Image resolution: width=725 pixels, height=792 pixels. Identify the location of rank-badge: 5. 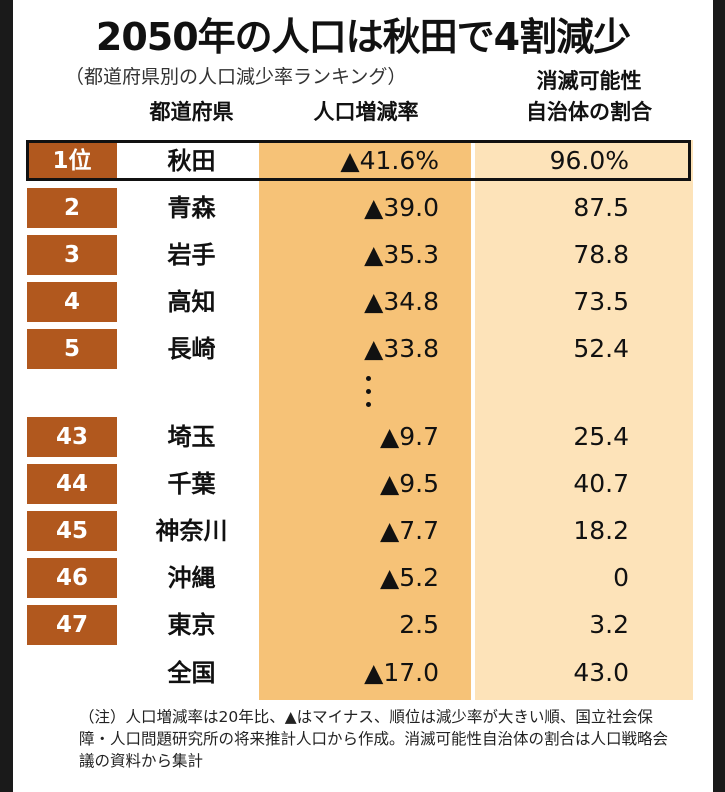
(72, 349).